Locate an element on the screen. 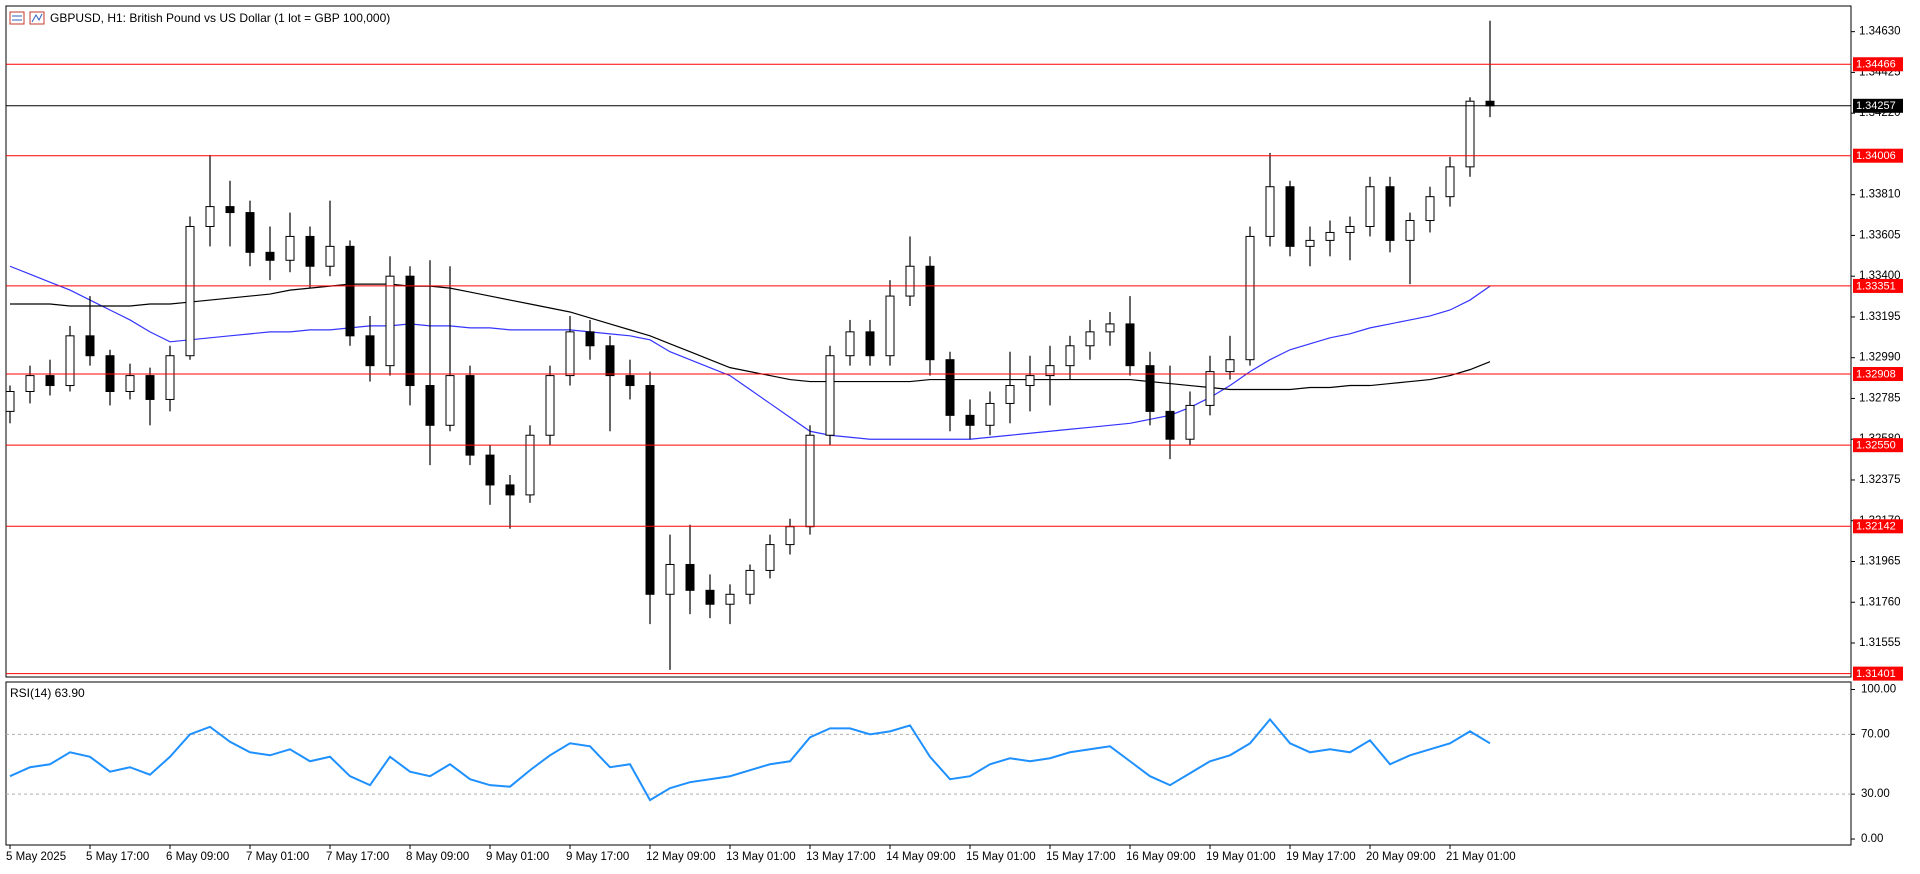 The height and width of the screenshot is (874, 1920). x-tick-label: 15 May 17:00 is located at coordinates (1081, 857).